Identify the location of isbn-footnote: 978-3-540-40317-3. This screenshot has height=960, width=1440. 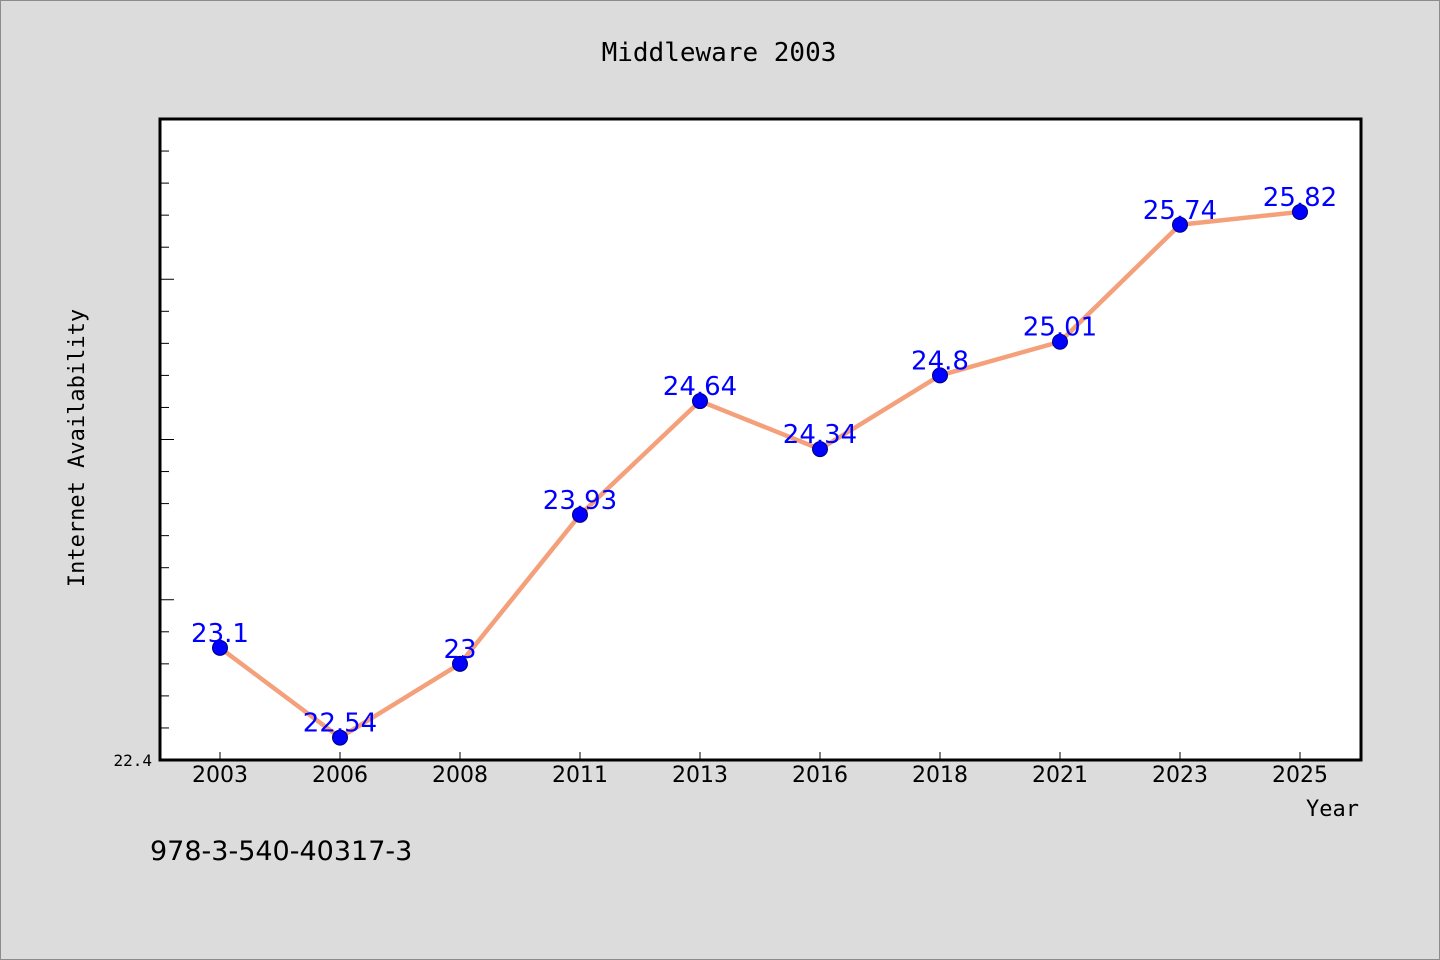
(281, 851).